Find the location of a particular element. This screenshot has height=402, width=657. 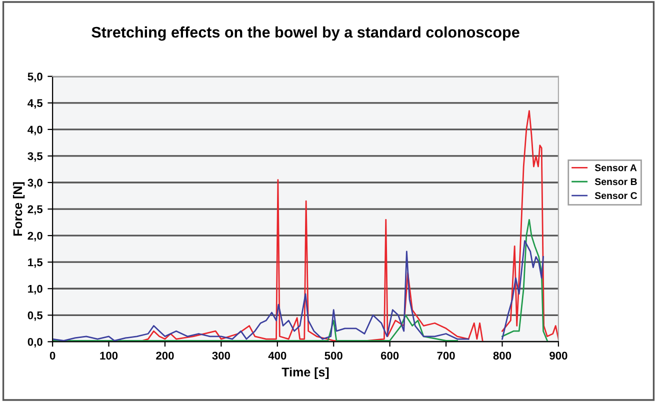

y-axis-title: Force [N] is located at coordinates (18, 209).